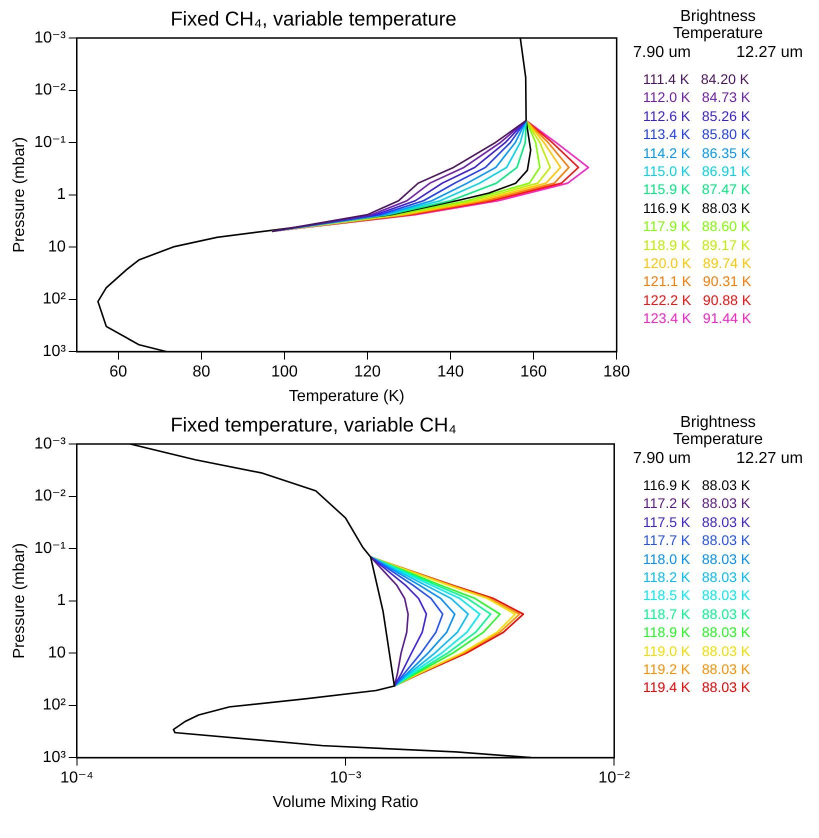  Describe the element at coordinates (697, 651) in the screenshot. I see `text: 119.0 K 88.03 K` at that location.